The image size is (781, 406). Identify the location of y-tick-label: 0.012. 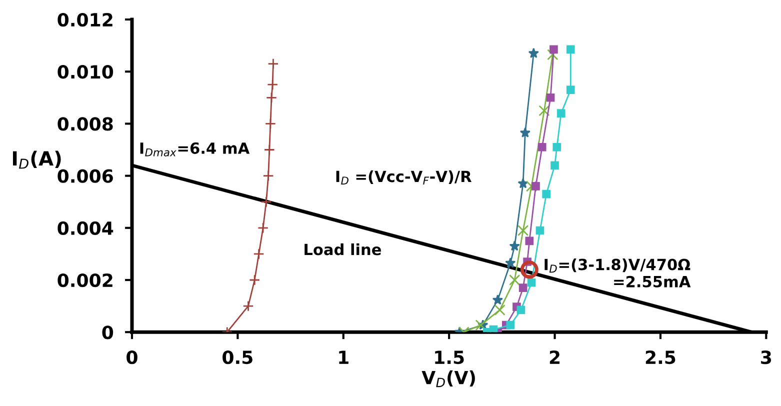
(85, 19).